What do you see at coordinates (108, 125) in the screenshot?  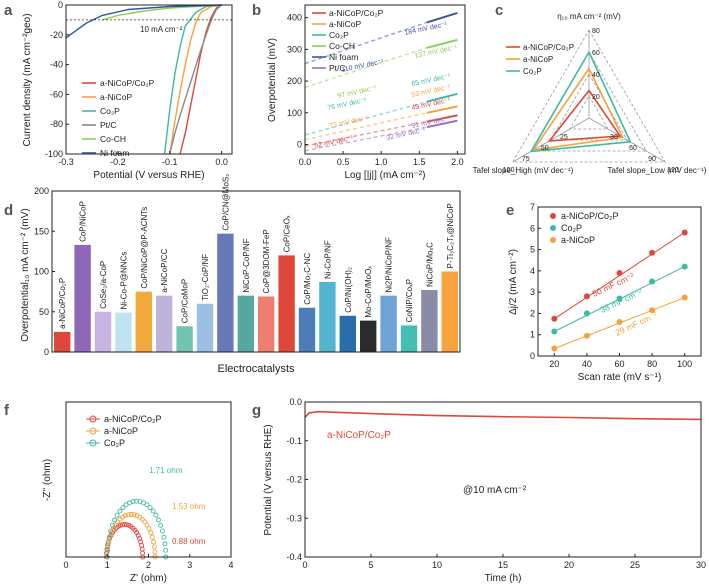 I see `legend-entry: Pt/C` at bounding box center [108, 125].